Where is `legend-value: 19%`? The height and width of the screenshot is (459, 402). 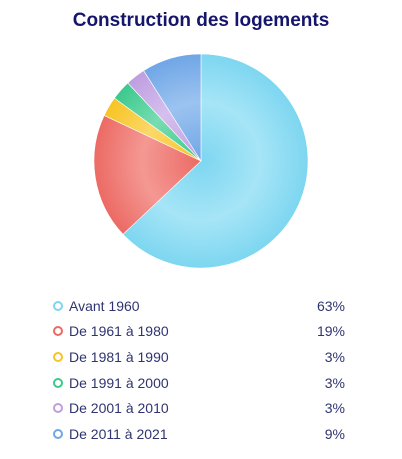
legend-value: 19% is located at coordinates (330, 331).